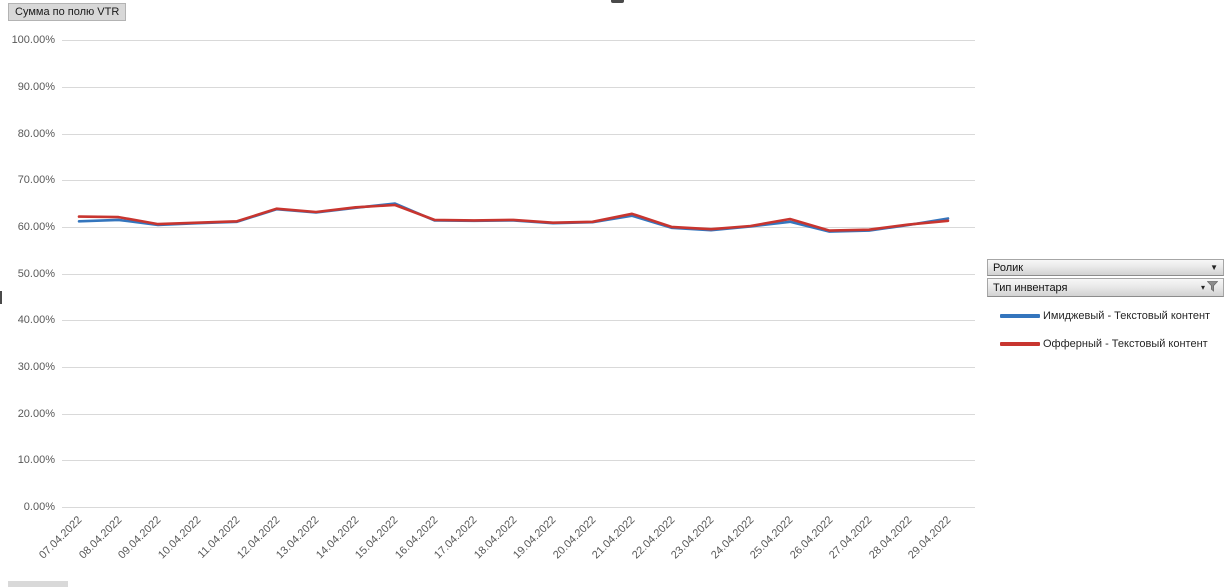 This screenshot has height=588, width=1227. I want to click on inventory-type-field-label: Тип инвентаря, so click(1030, 287).